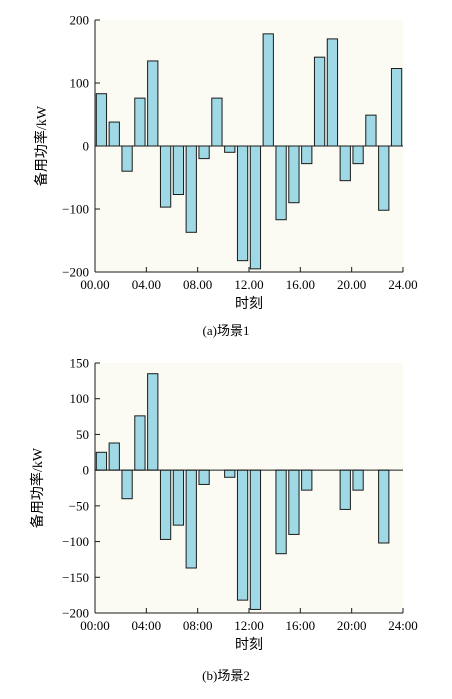  Describe the element at coordinates (249, 625) in the screenshot. I see `x-tick-label: 12:00` at that location.